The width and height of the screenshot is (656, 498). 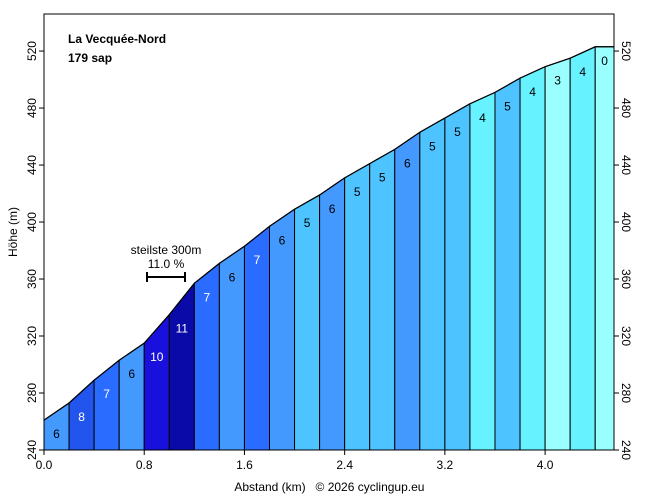 What do you see at coordinates (44, 465) in the screenshot?
I see `x-tick-label: 0.0` at bounding box center [44, 465].